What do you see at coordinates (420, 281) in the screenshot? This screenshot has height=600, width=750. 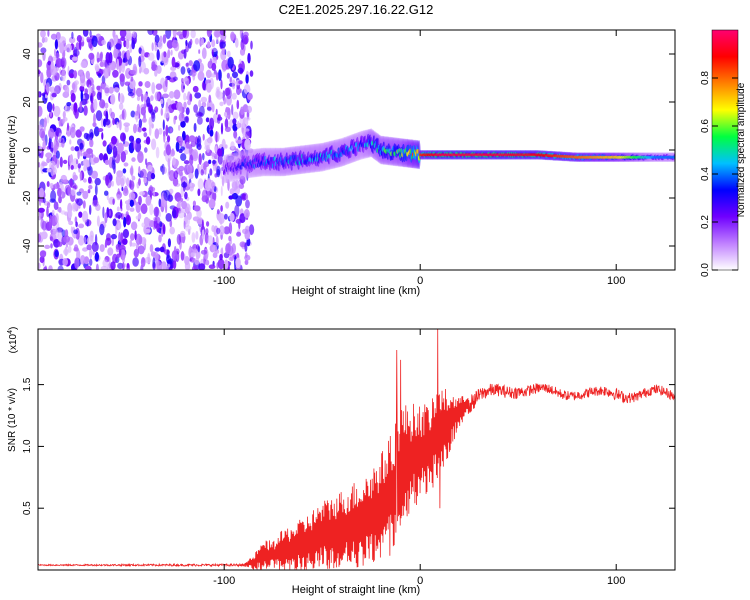 I see `tick-label: 0` at bounding box center [420, 281].